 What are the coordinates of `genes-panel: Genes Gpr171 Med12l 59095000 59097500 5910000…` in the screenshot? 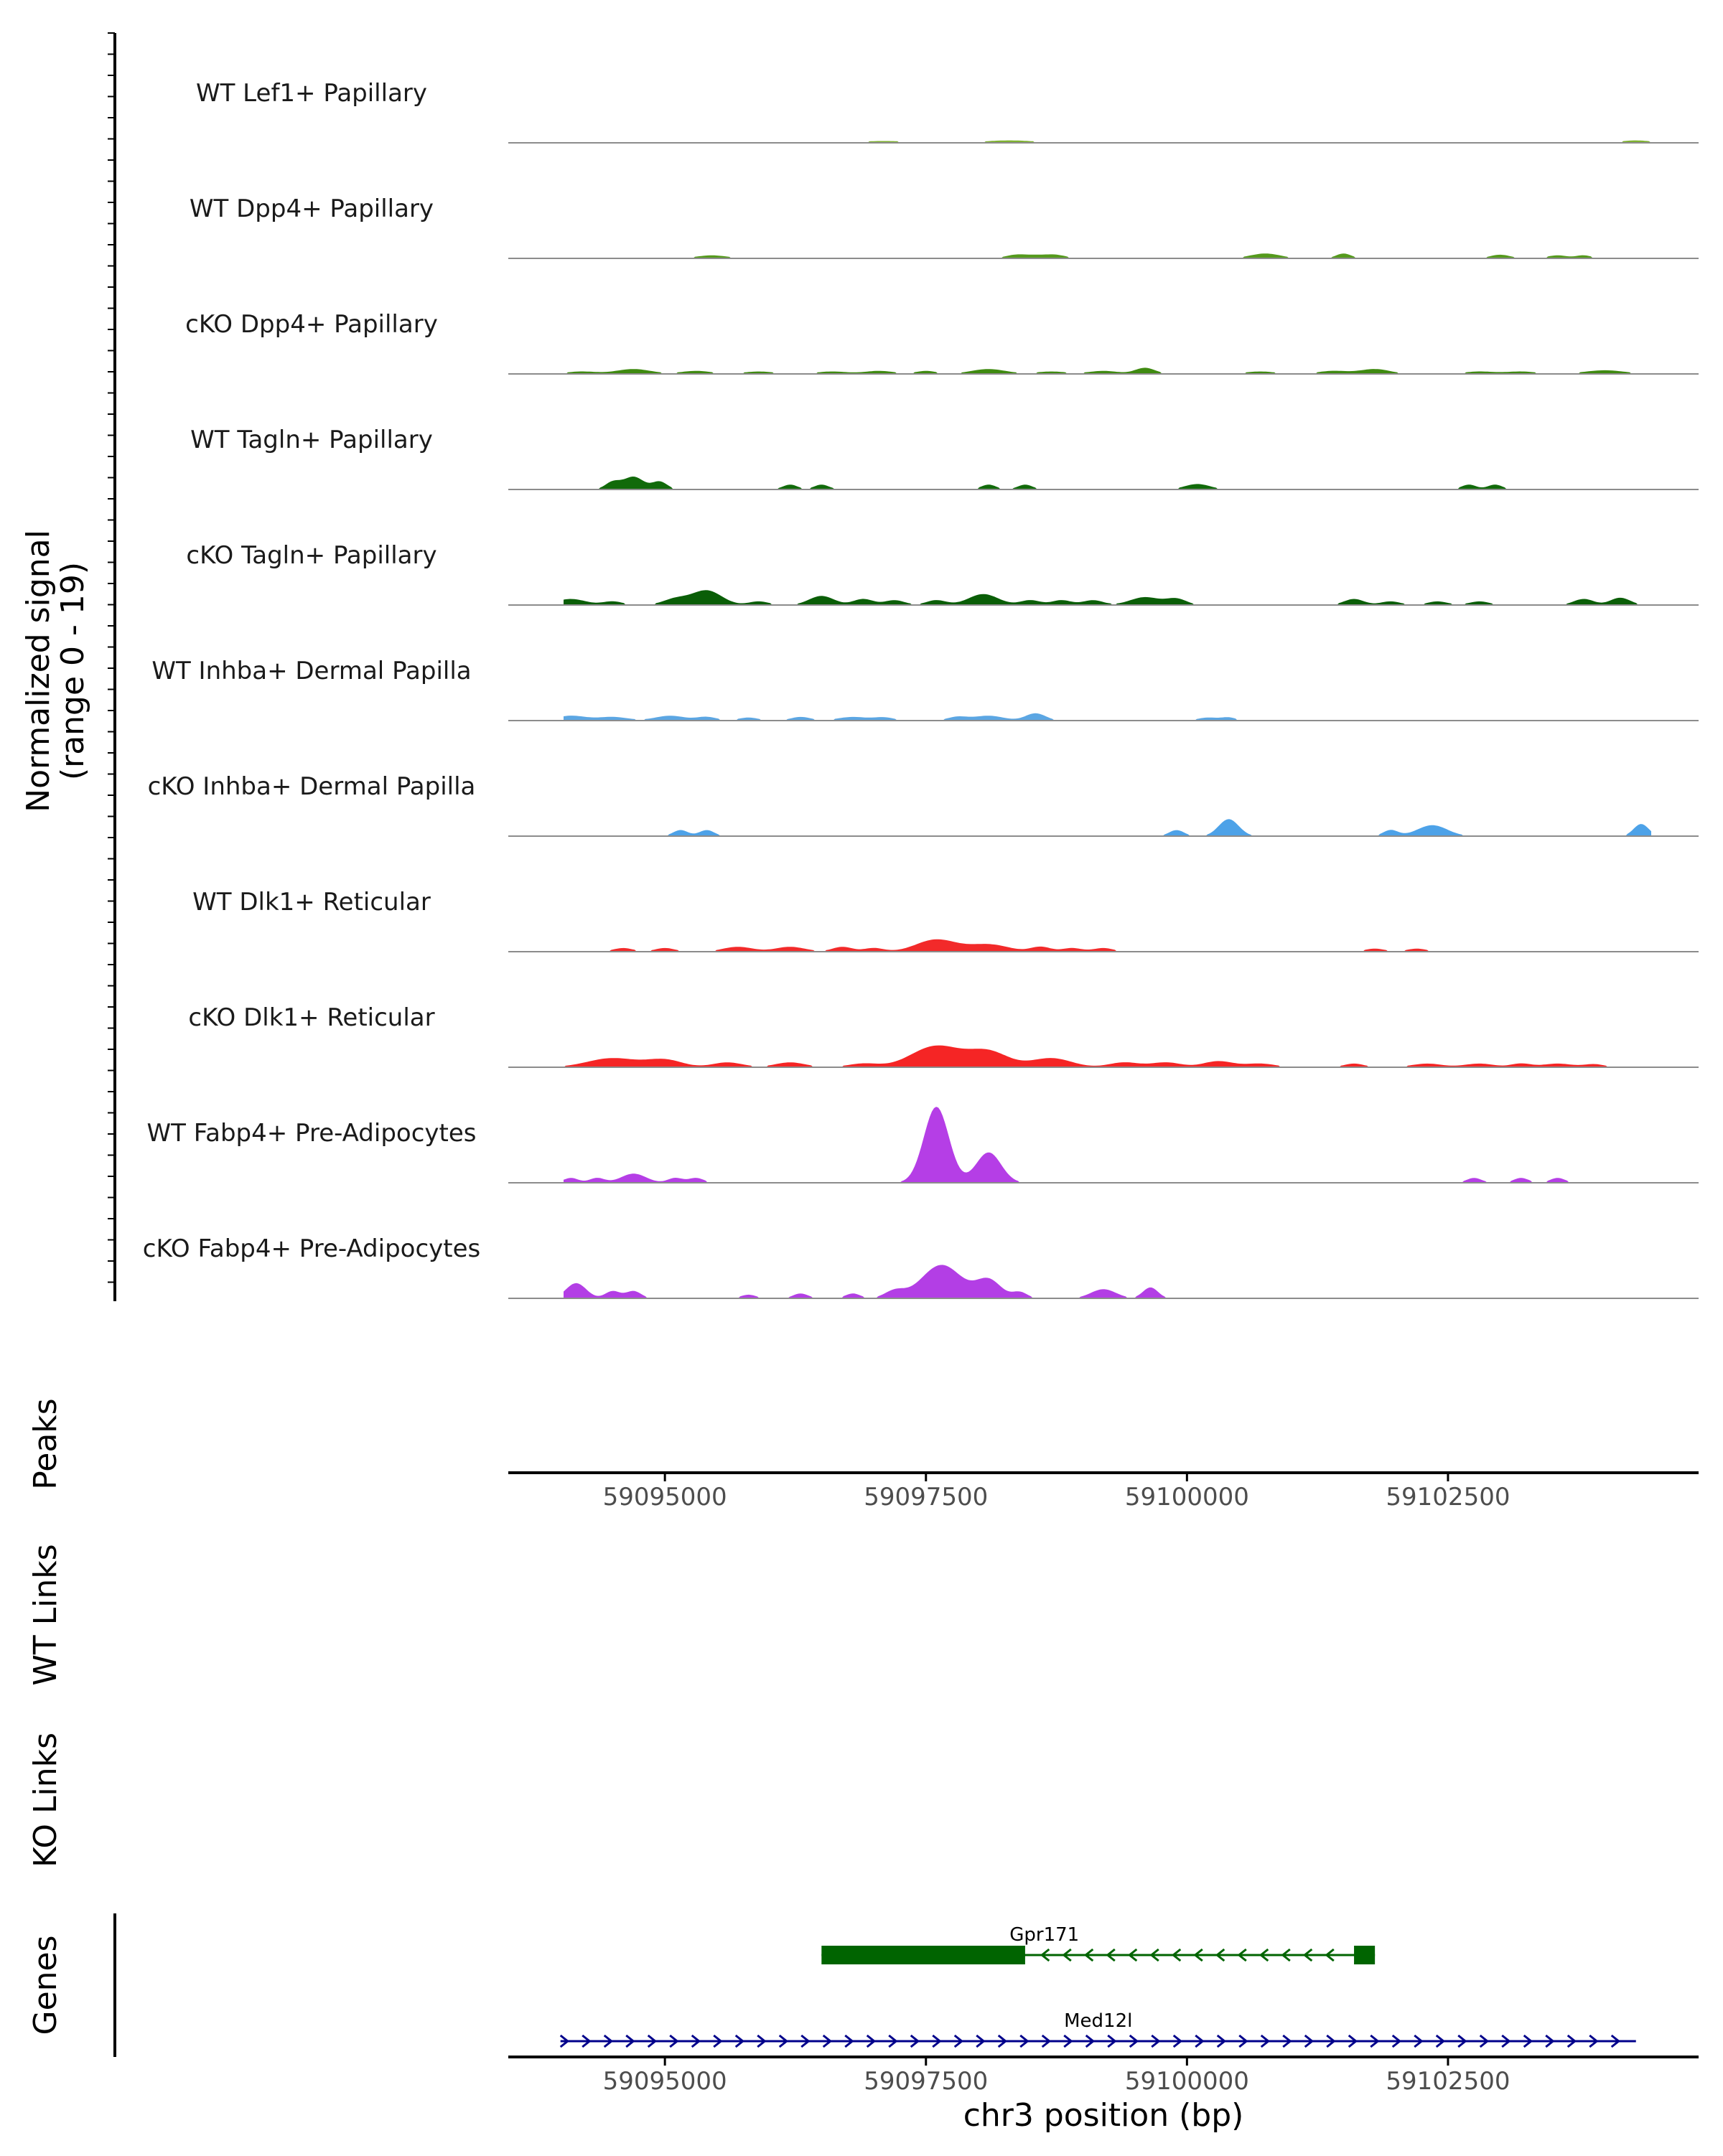 It's located at (863, 2023).